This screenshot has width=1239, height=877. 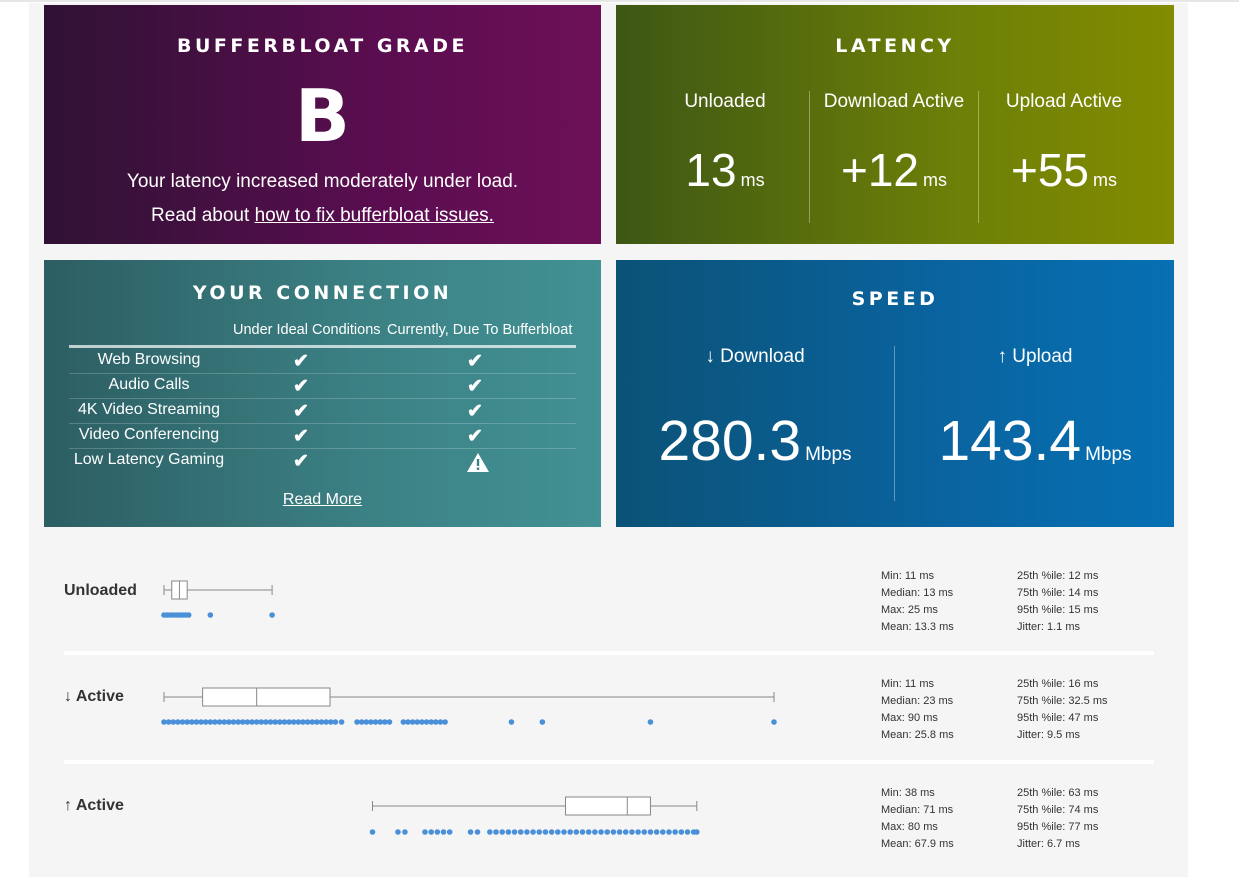 What do you see at coordinates (725, 170) in the screenshot?
I see `latency-unloaded-value-line: 13 ms` at bounding box center [725, 170].